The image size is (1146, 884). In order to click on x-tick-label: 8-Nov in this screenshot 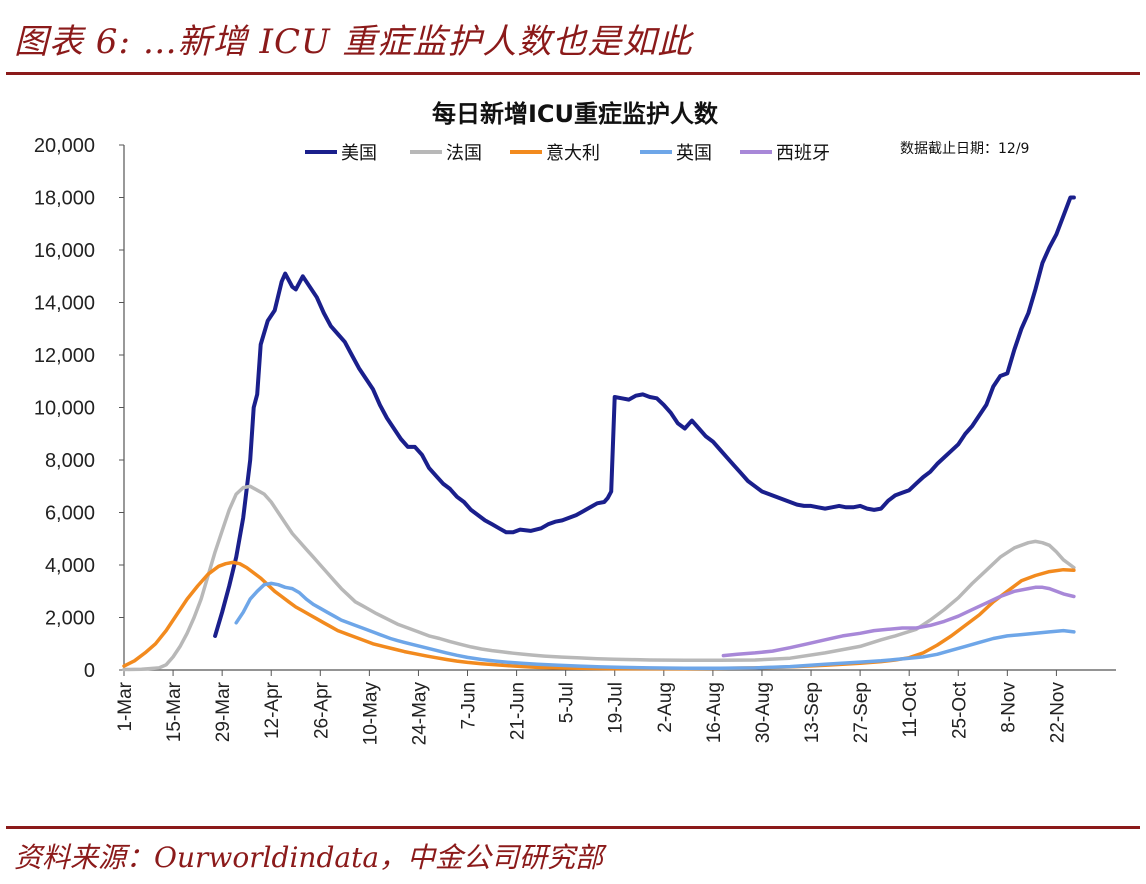, I will do `click(1008, 707)`.